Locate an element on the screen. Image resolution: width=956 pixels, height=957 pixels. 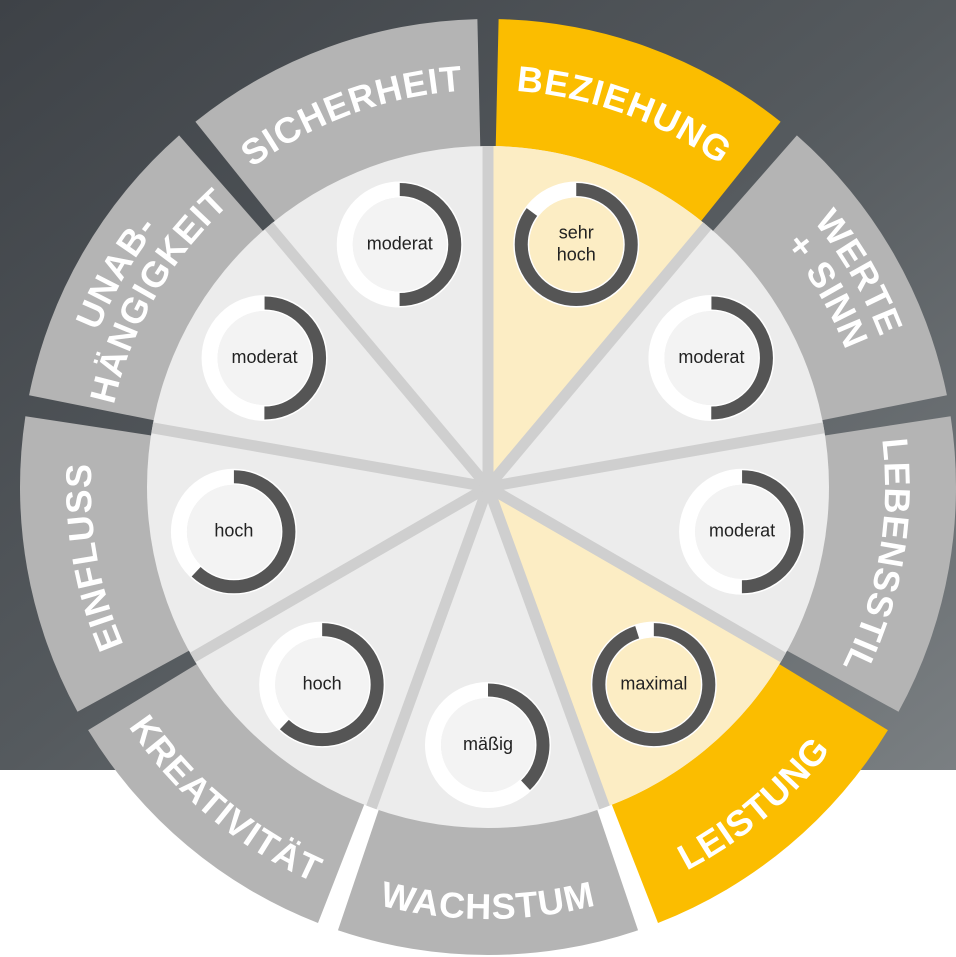
level-text: sehr is located at coordinates (576, 232).